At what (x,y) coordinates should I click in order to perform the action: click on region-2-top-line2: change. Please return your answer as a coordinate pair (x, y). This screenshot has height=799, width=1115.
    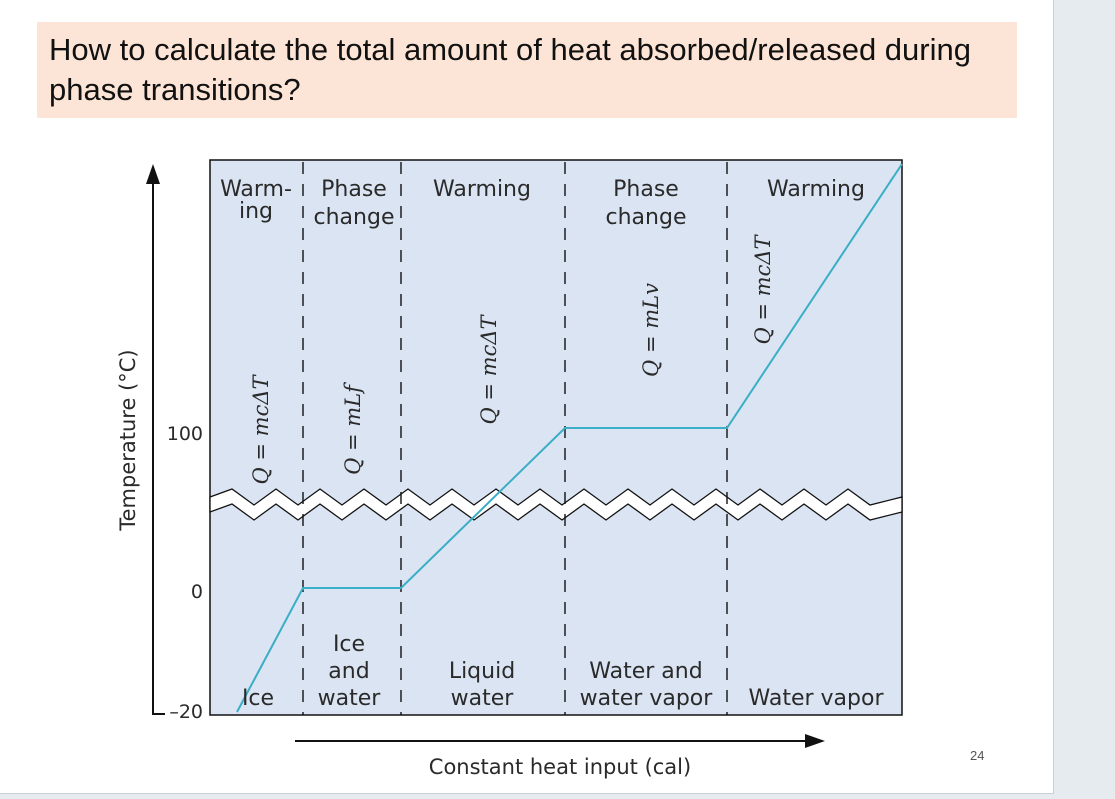
    Looking at the image, I should click on (354, 217).